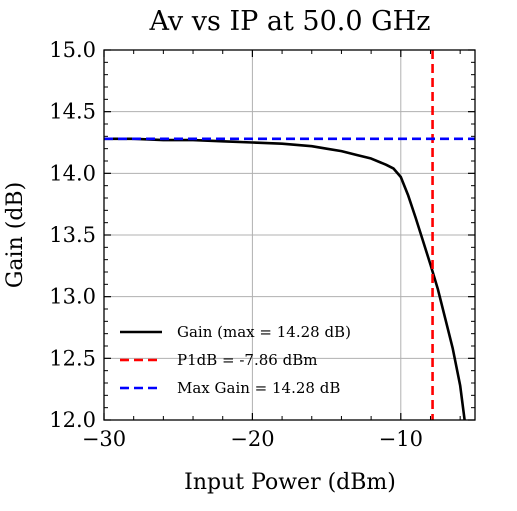  What do you see at coordinates (72, 420) in the screenshot?
I see `y-tick-label: 12.0` at bounding box center [72, 420].